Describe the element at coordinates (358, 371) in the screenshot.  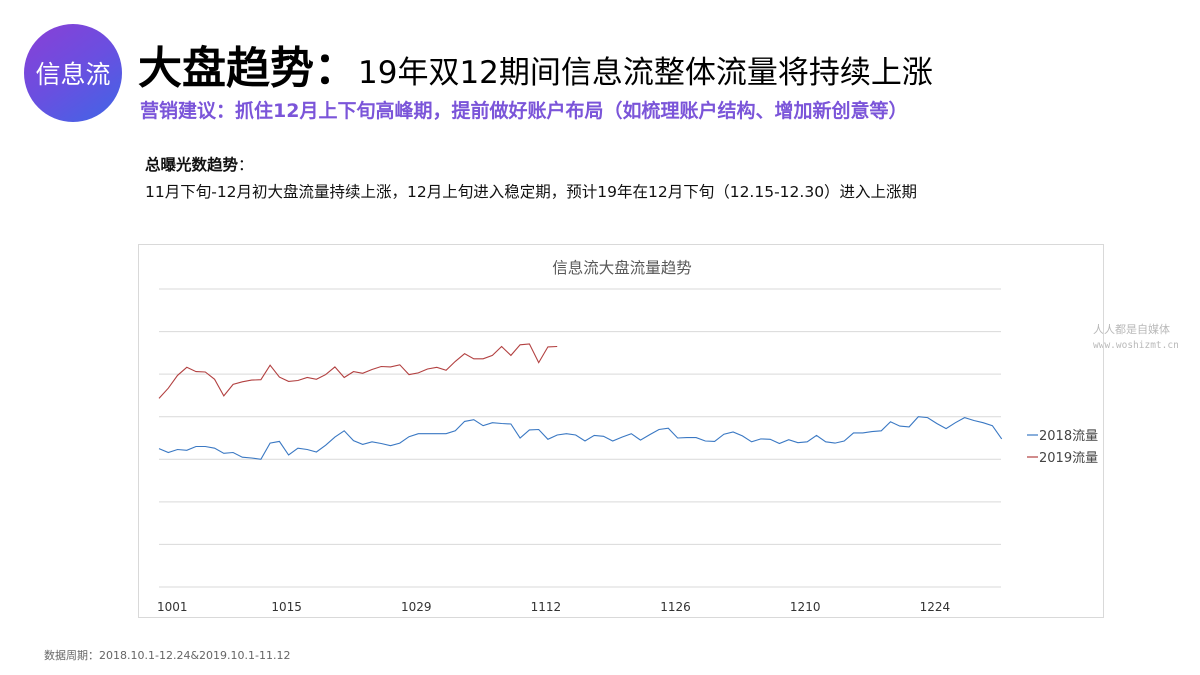
I see `series-line-2019` at that location.